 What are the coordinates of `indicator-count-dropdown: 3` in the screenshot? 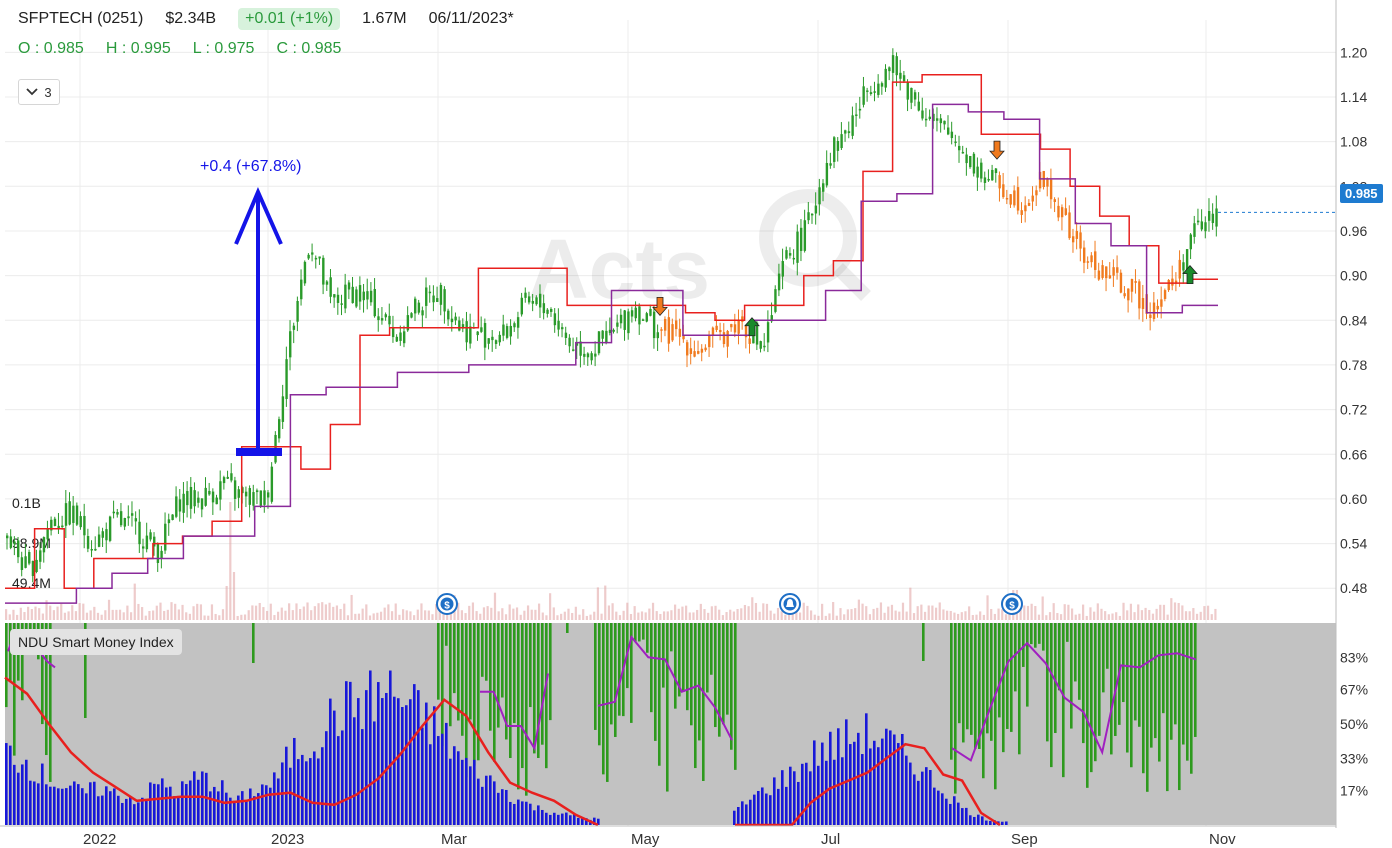 It's located at (39, 92).